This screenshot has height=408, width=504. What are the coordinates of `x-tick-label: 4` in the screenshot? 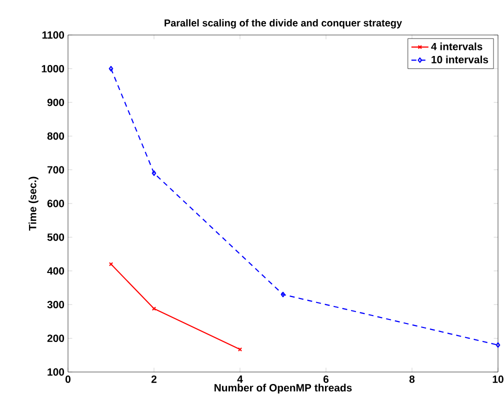 It's located at (240, 379).